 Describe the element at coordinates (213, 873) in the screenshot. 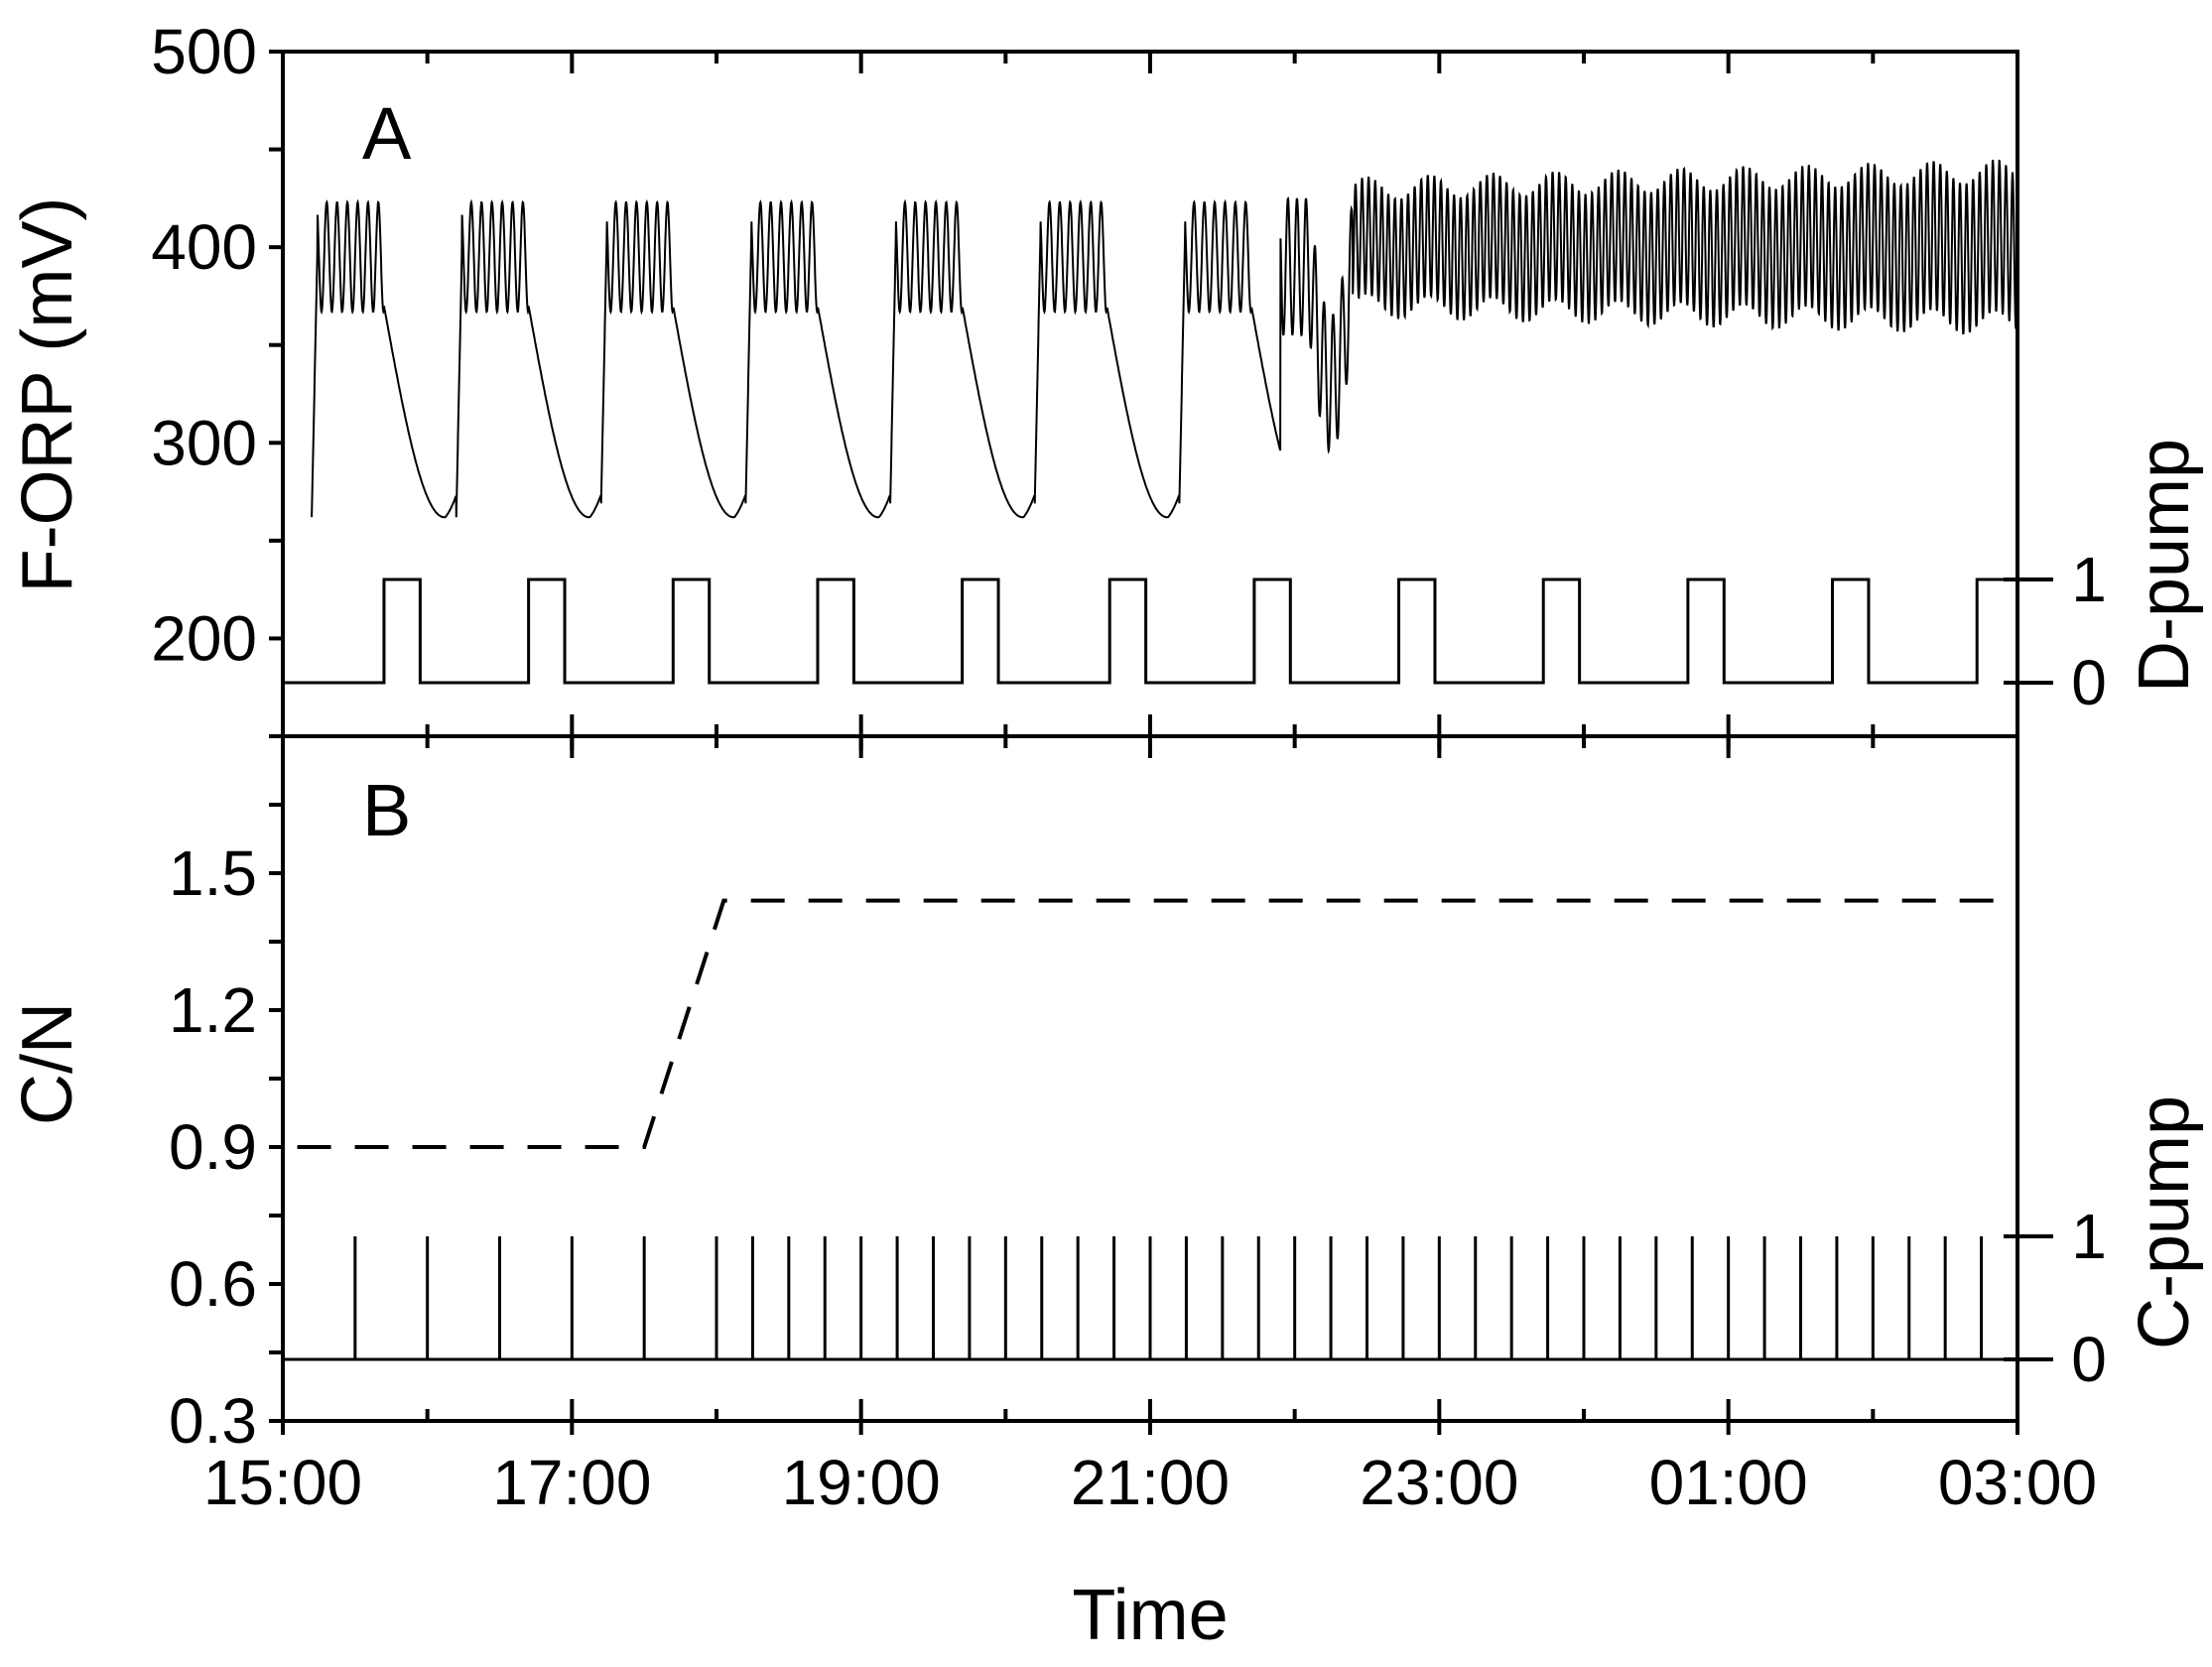

I see `y-tick-label: 1.5` at that location.